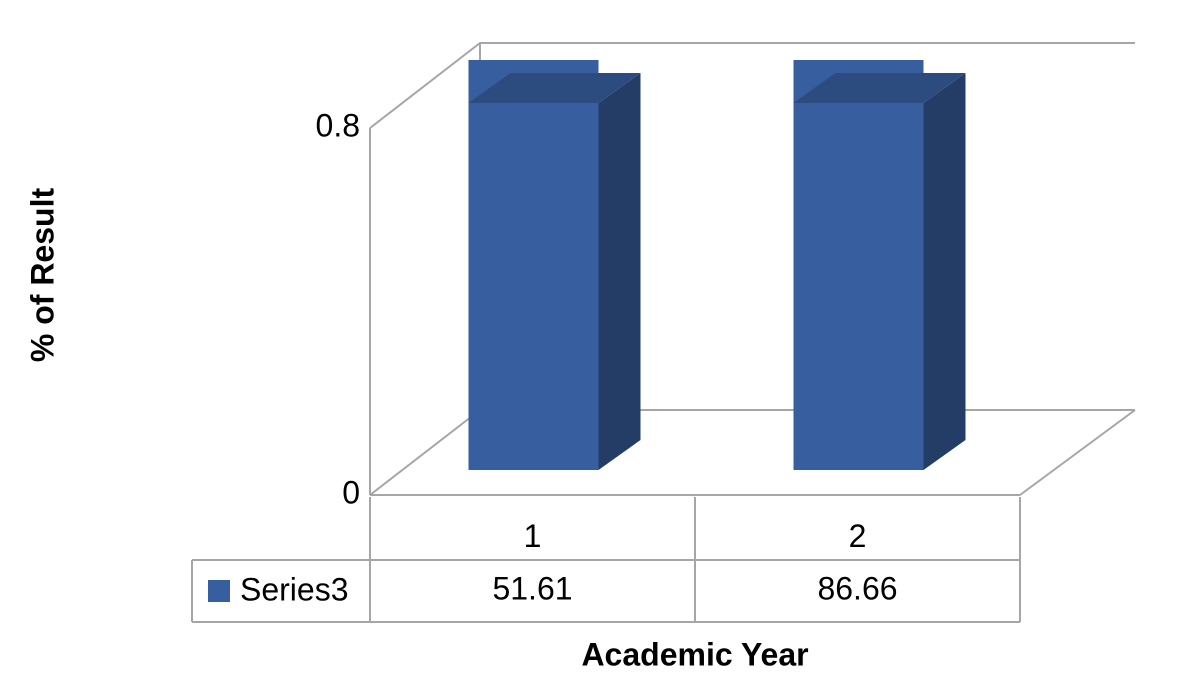 The height and width of the screenshot is (700, 1200). What do you see at coordinates (219, 591) in the screenshot?
I see `legend-swatch` at bounding box center [219, 591].